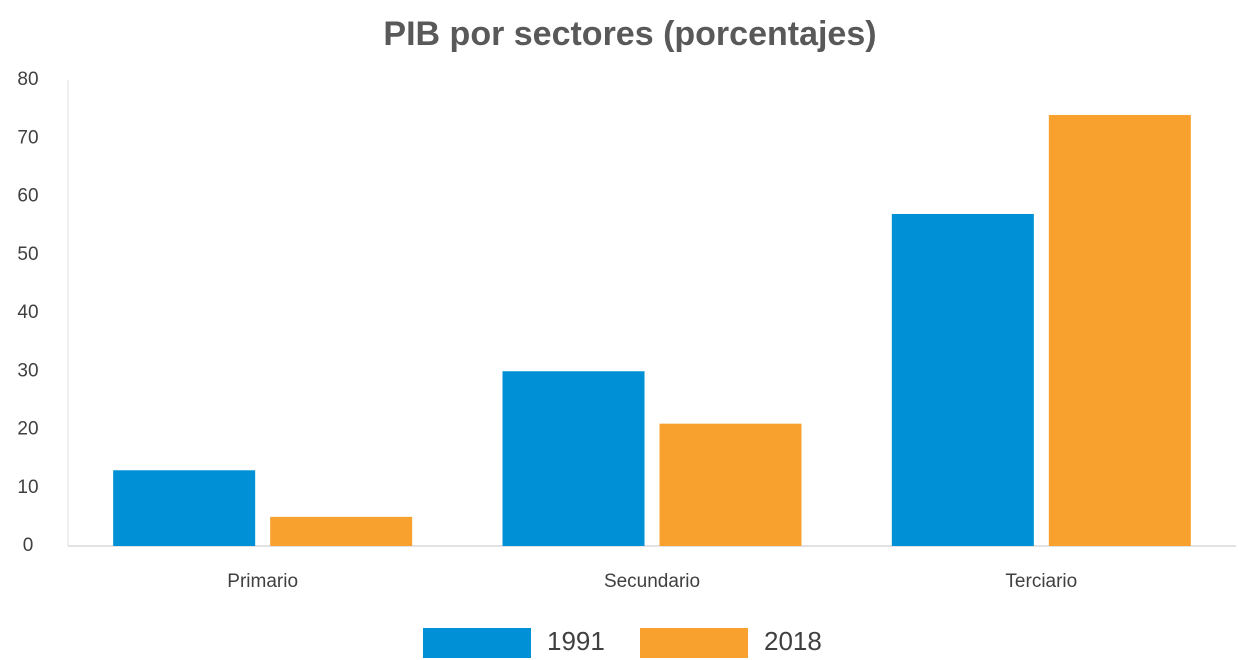 This screenshot has width=1238, height=660. Describe the element at coordinates (27, 254) in the screenshot. I see `y-tick-label: 50` at that location.